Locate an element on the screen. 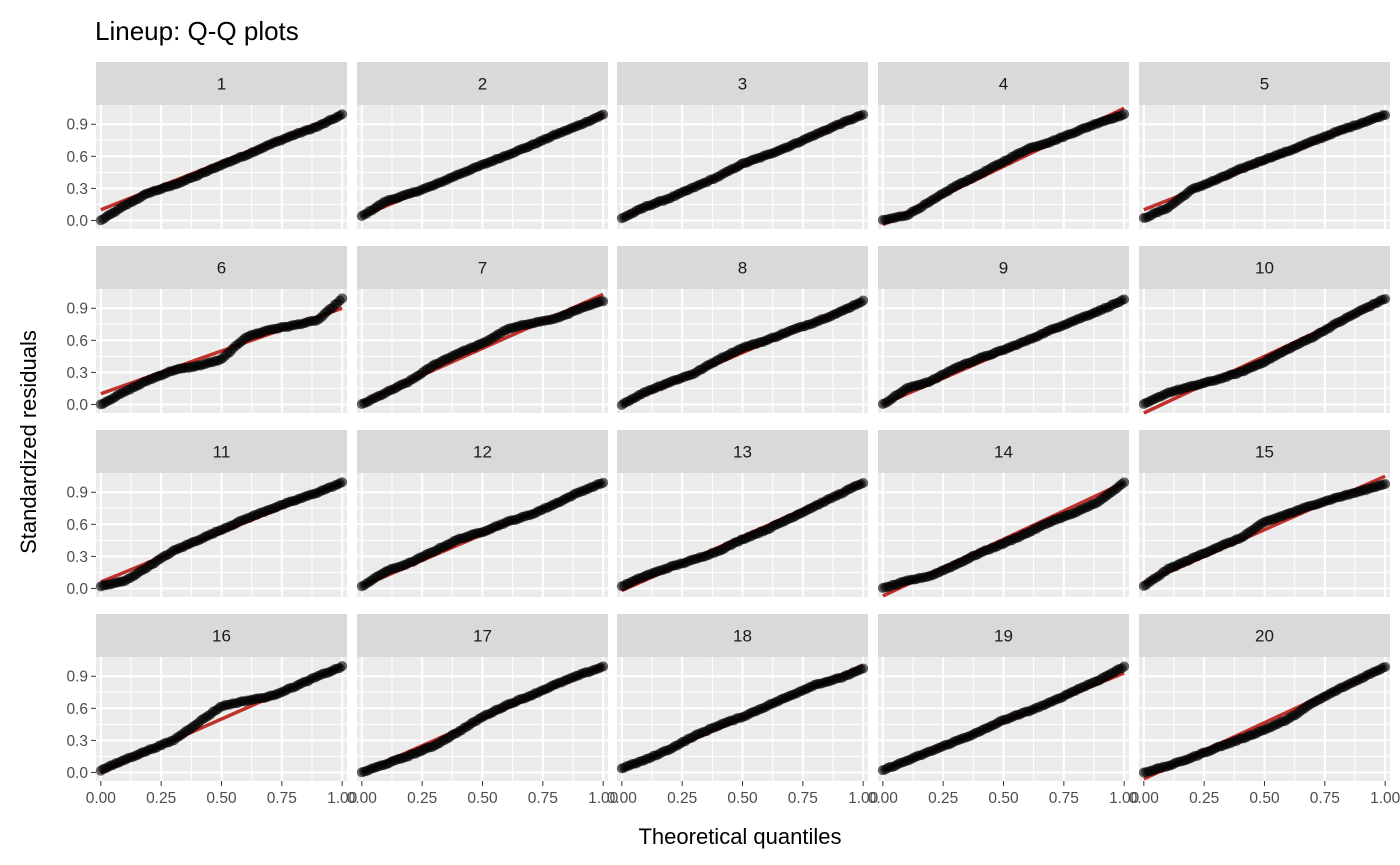 This screenshot has width=1400, height=865. facet-strip-label: 2 is located at coordinates (482, 84).